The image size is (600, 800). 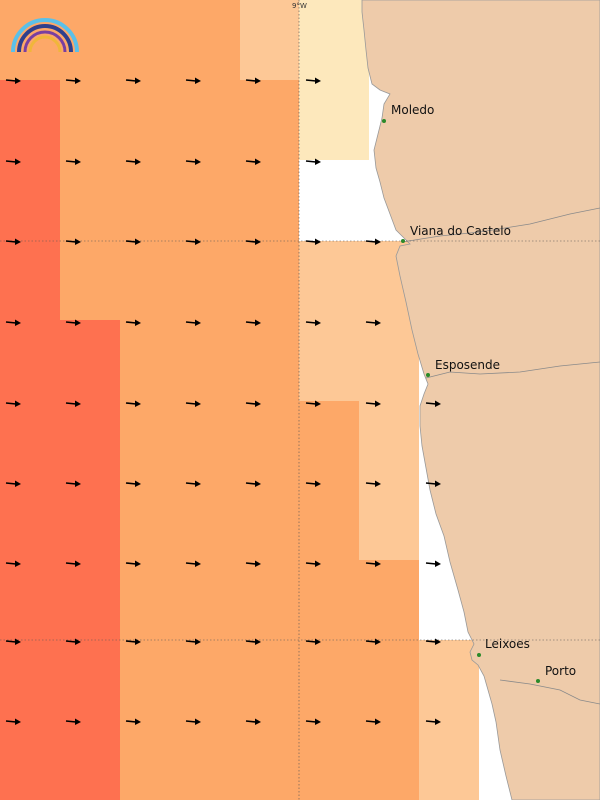 I want to click on place-marker: Moledo, so click(x=408, y=113).